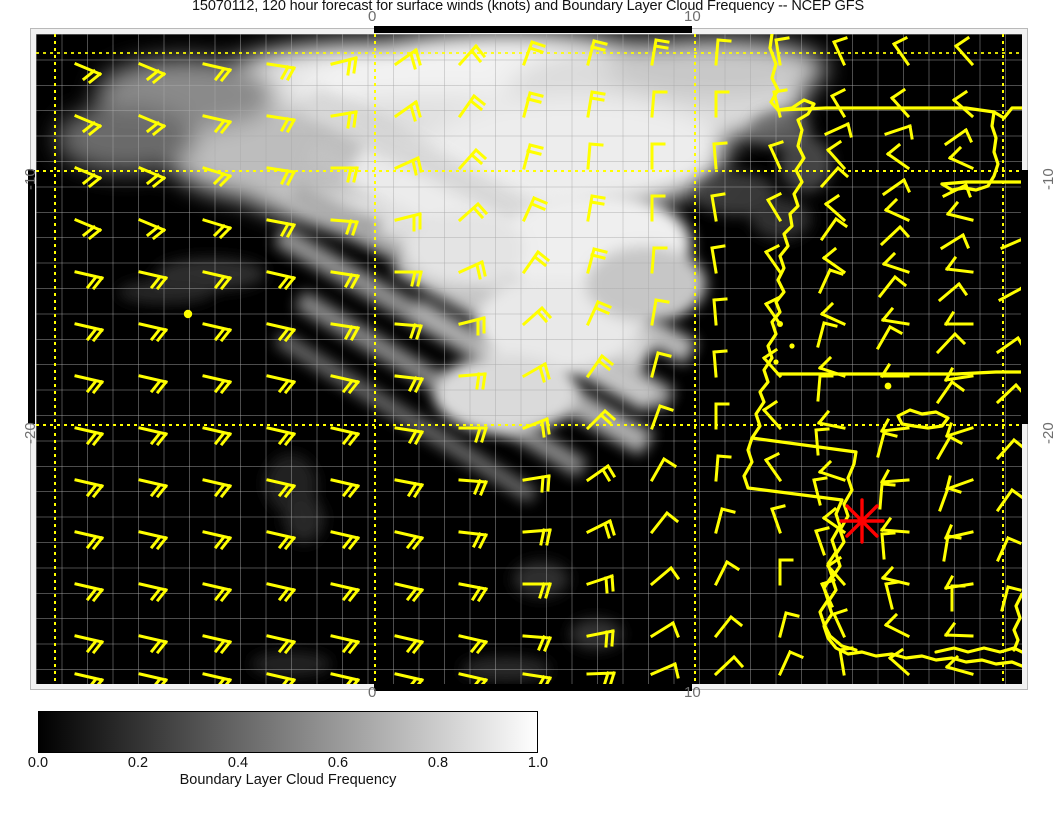 The height and width of the screenshot is (816, 1056). What do you see at coordinates (372, 16) in the screenshot?
I see `xtick-top-0: 0` at bounding box center [372, 16].